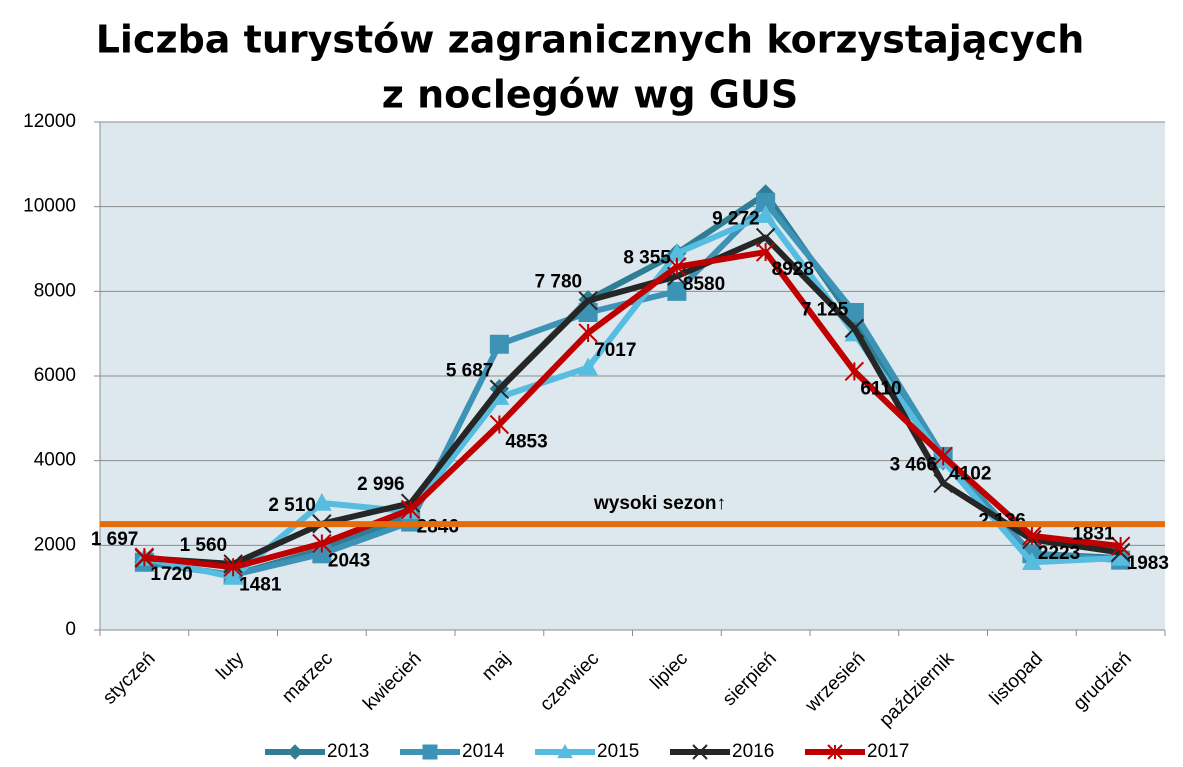 This screenshot has width=1183, height=767. Describe the element at coordinates (615, 350) in the screenshot. I see `data-label: 7017` at that location.